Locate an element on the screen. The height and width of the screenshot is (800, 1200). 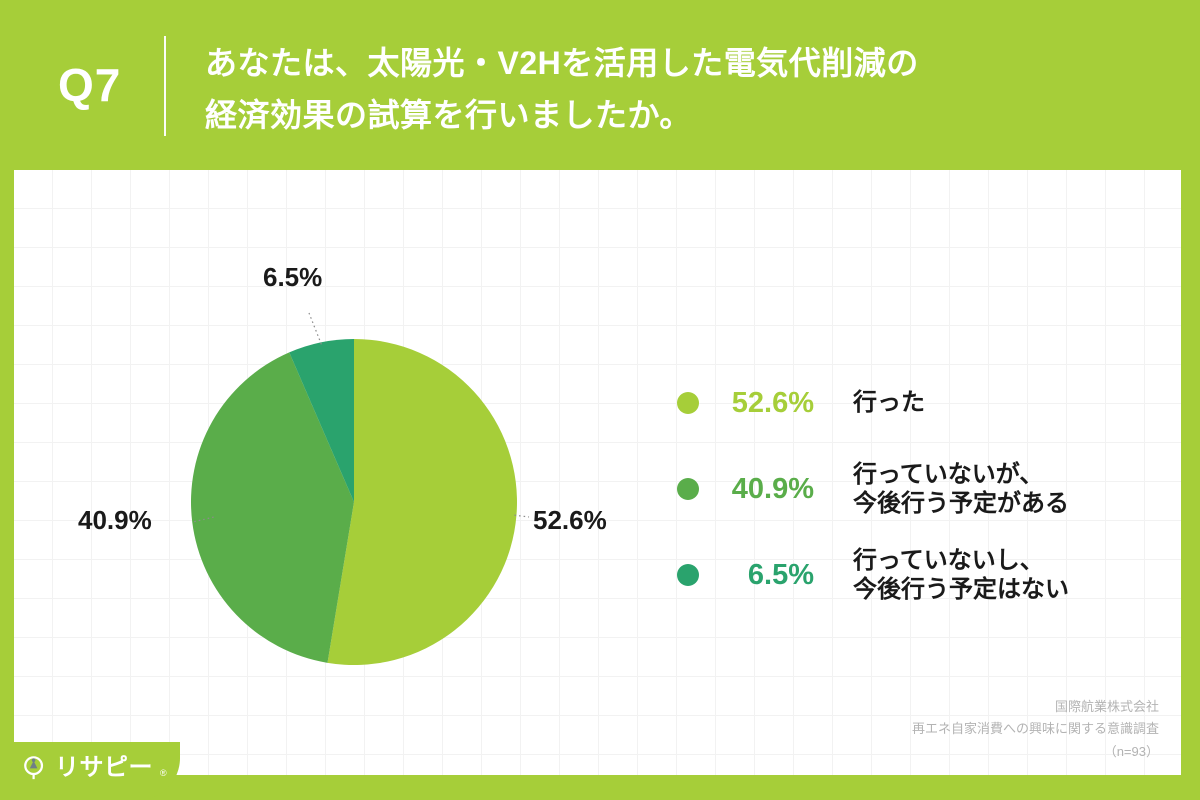
brand-logo: リサピー ® is located at coordinates (94, 768).